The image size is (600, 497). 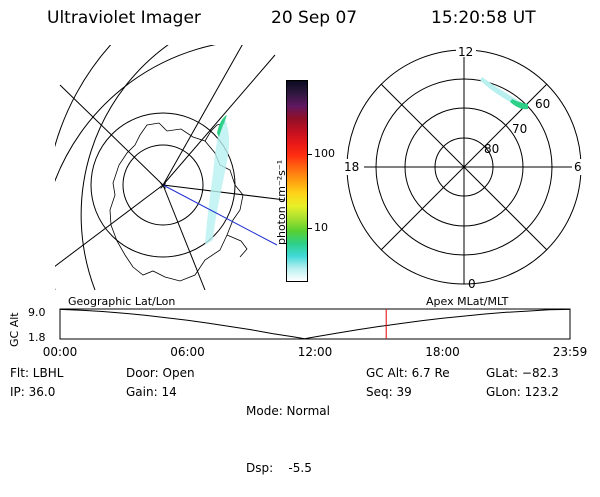 I want to click on xtick-label: 06:00, so click(x=187, y=352).